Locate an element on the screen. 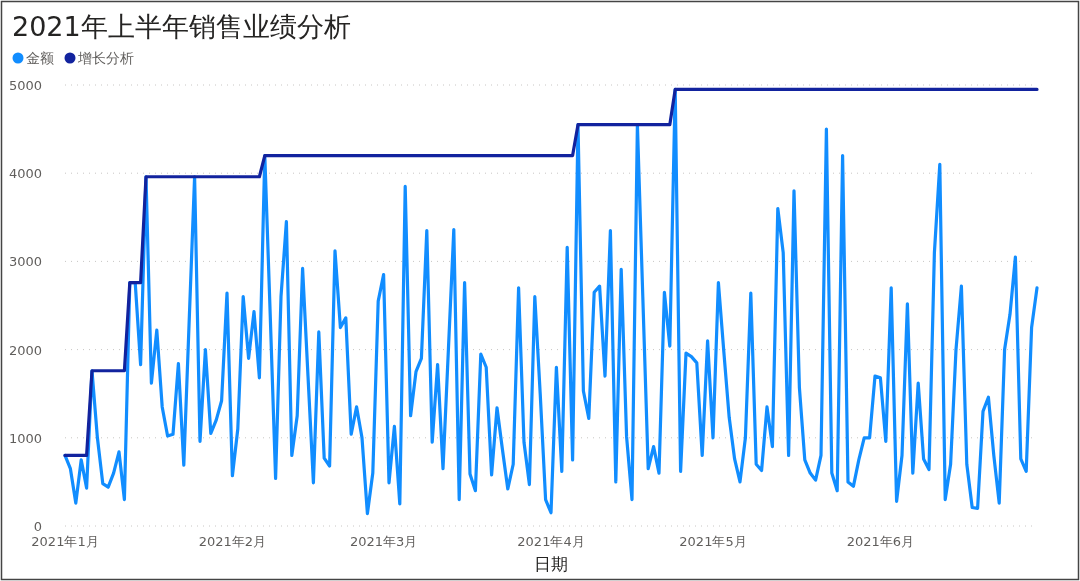 This screenshot has height=581, width=1080. y-tick-label: 1000 is located at coordinates (25, 438).